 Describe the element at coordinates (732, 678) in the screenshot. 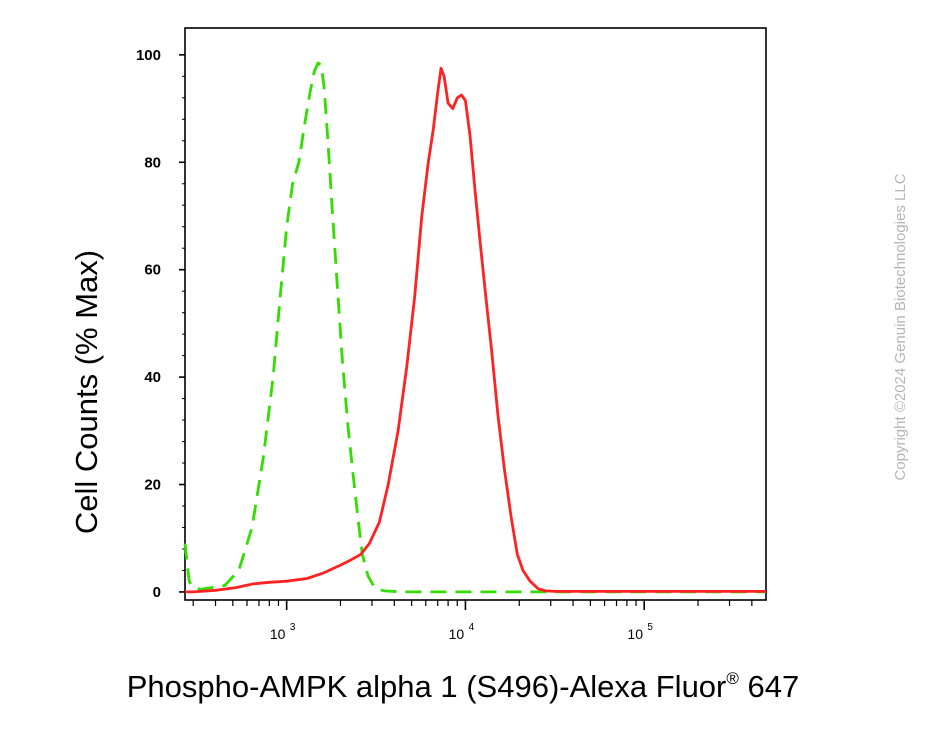

I see `x-axis-label-registered-mark: ®` at that location.